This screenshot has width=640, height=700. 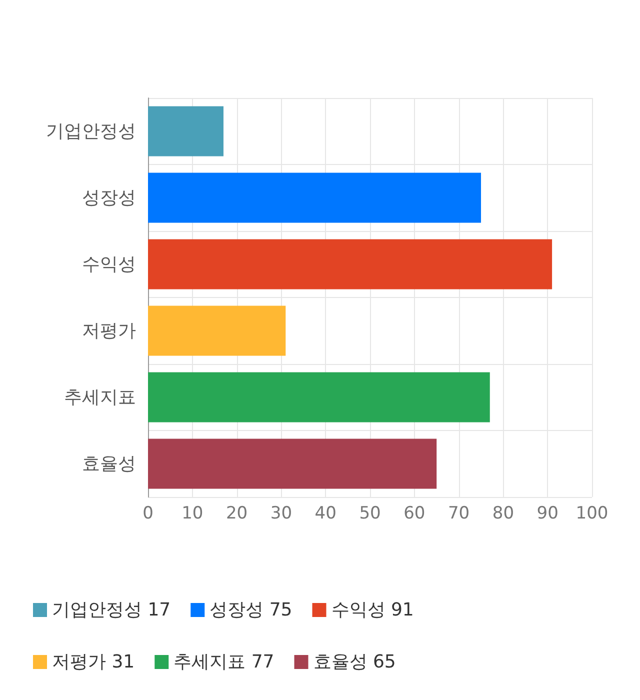 What do you see at coordinates (109, 197) in the screenshot?
I see `y-tick-label: 성장성` at bounding box center [109, 197].